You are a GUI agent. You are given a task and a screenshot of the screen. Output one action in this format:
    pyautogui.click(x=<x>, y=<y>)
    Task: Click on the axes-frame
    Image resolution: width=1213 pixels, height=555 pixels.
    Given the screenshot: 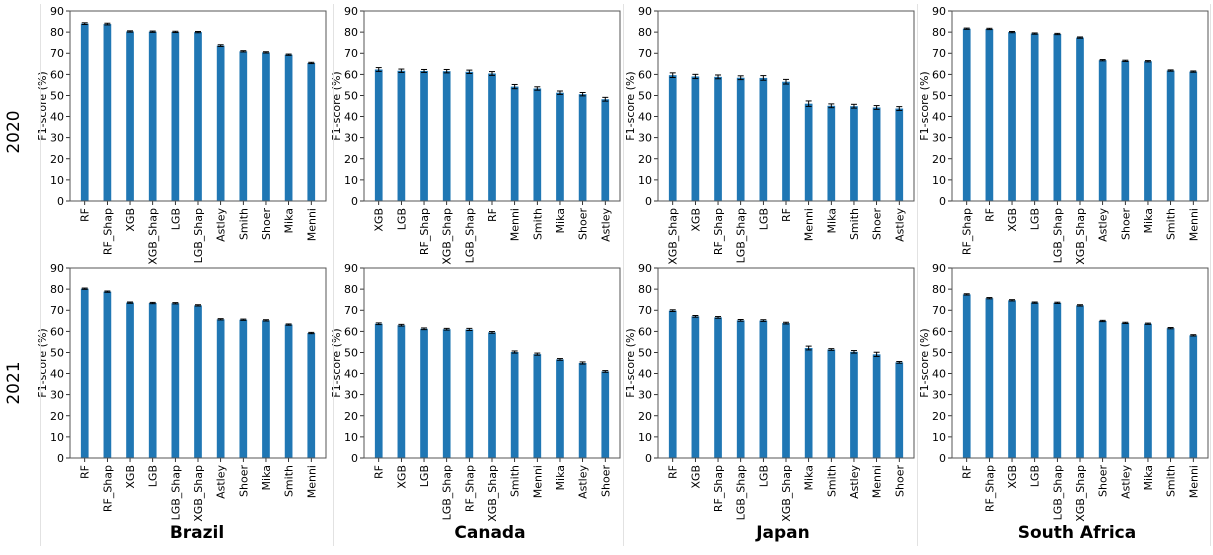 What is the action you would take?
    pyautogui.click(x=1080, y=363)
    